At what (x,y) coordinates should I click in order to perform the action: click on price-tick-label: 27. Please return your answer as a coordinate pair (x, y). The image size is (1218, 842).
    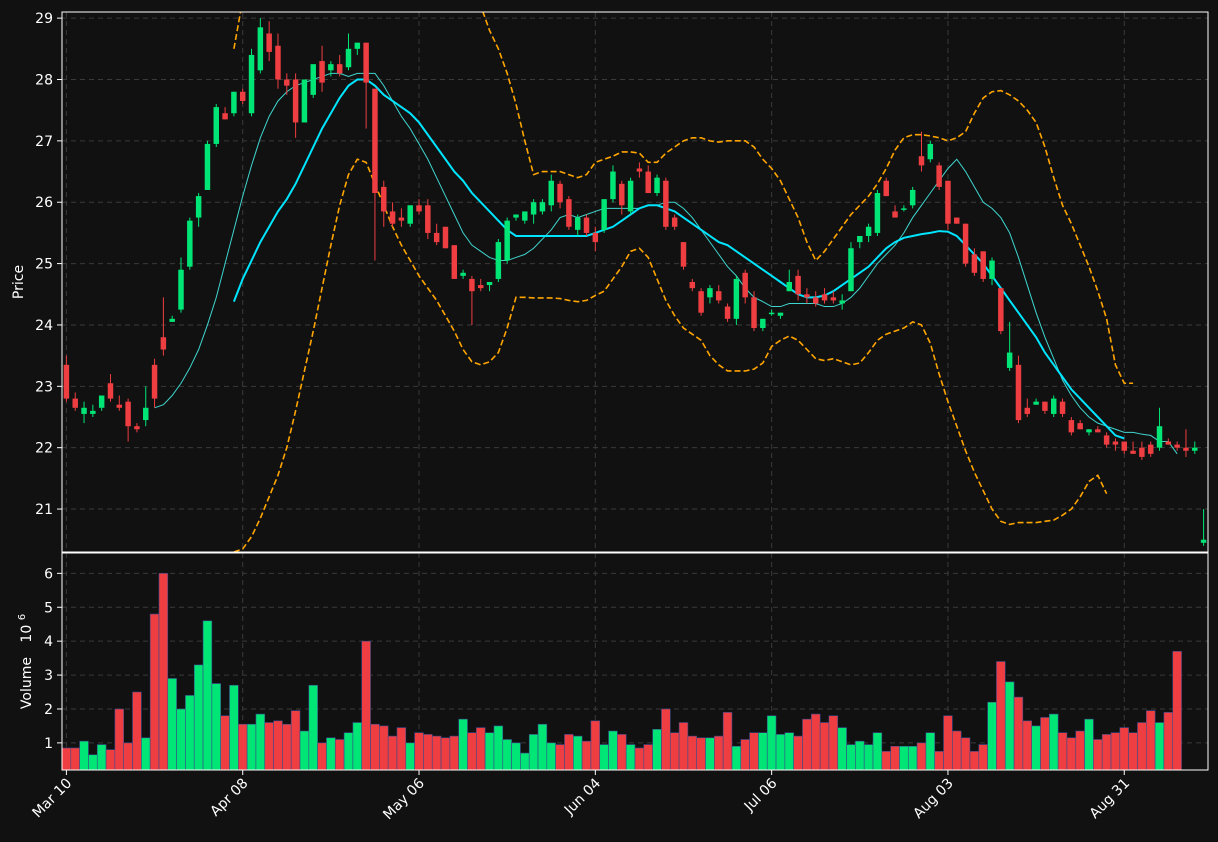
    Looking at the image, I should click on (44, 142).